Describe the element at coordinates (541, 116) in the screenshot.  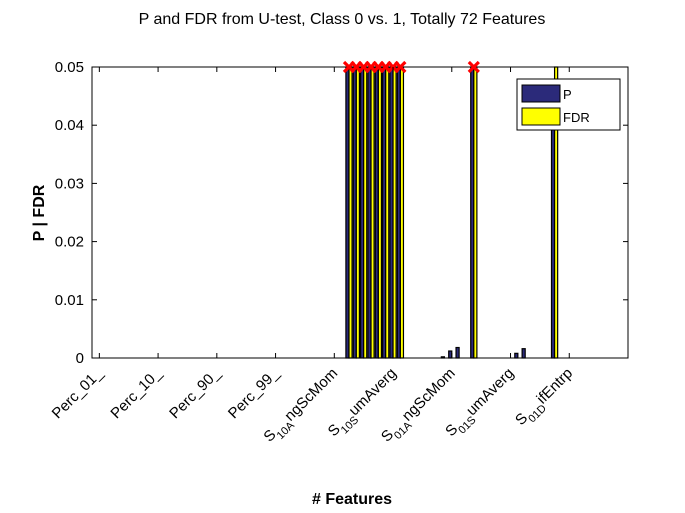
I see `legend-swatch-fdr` at that location.